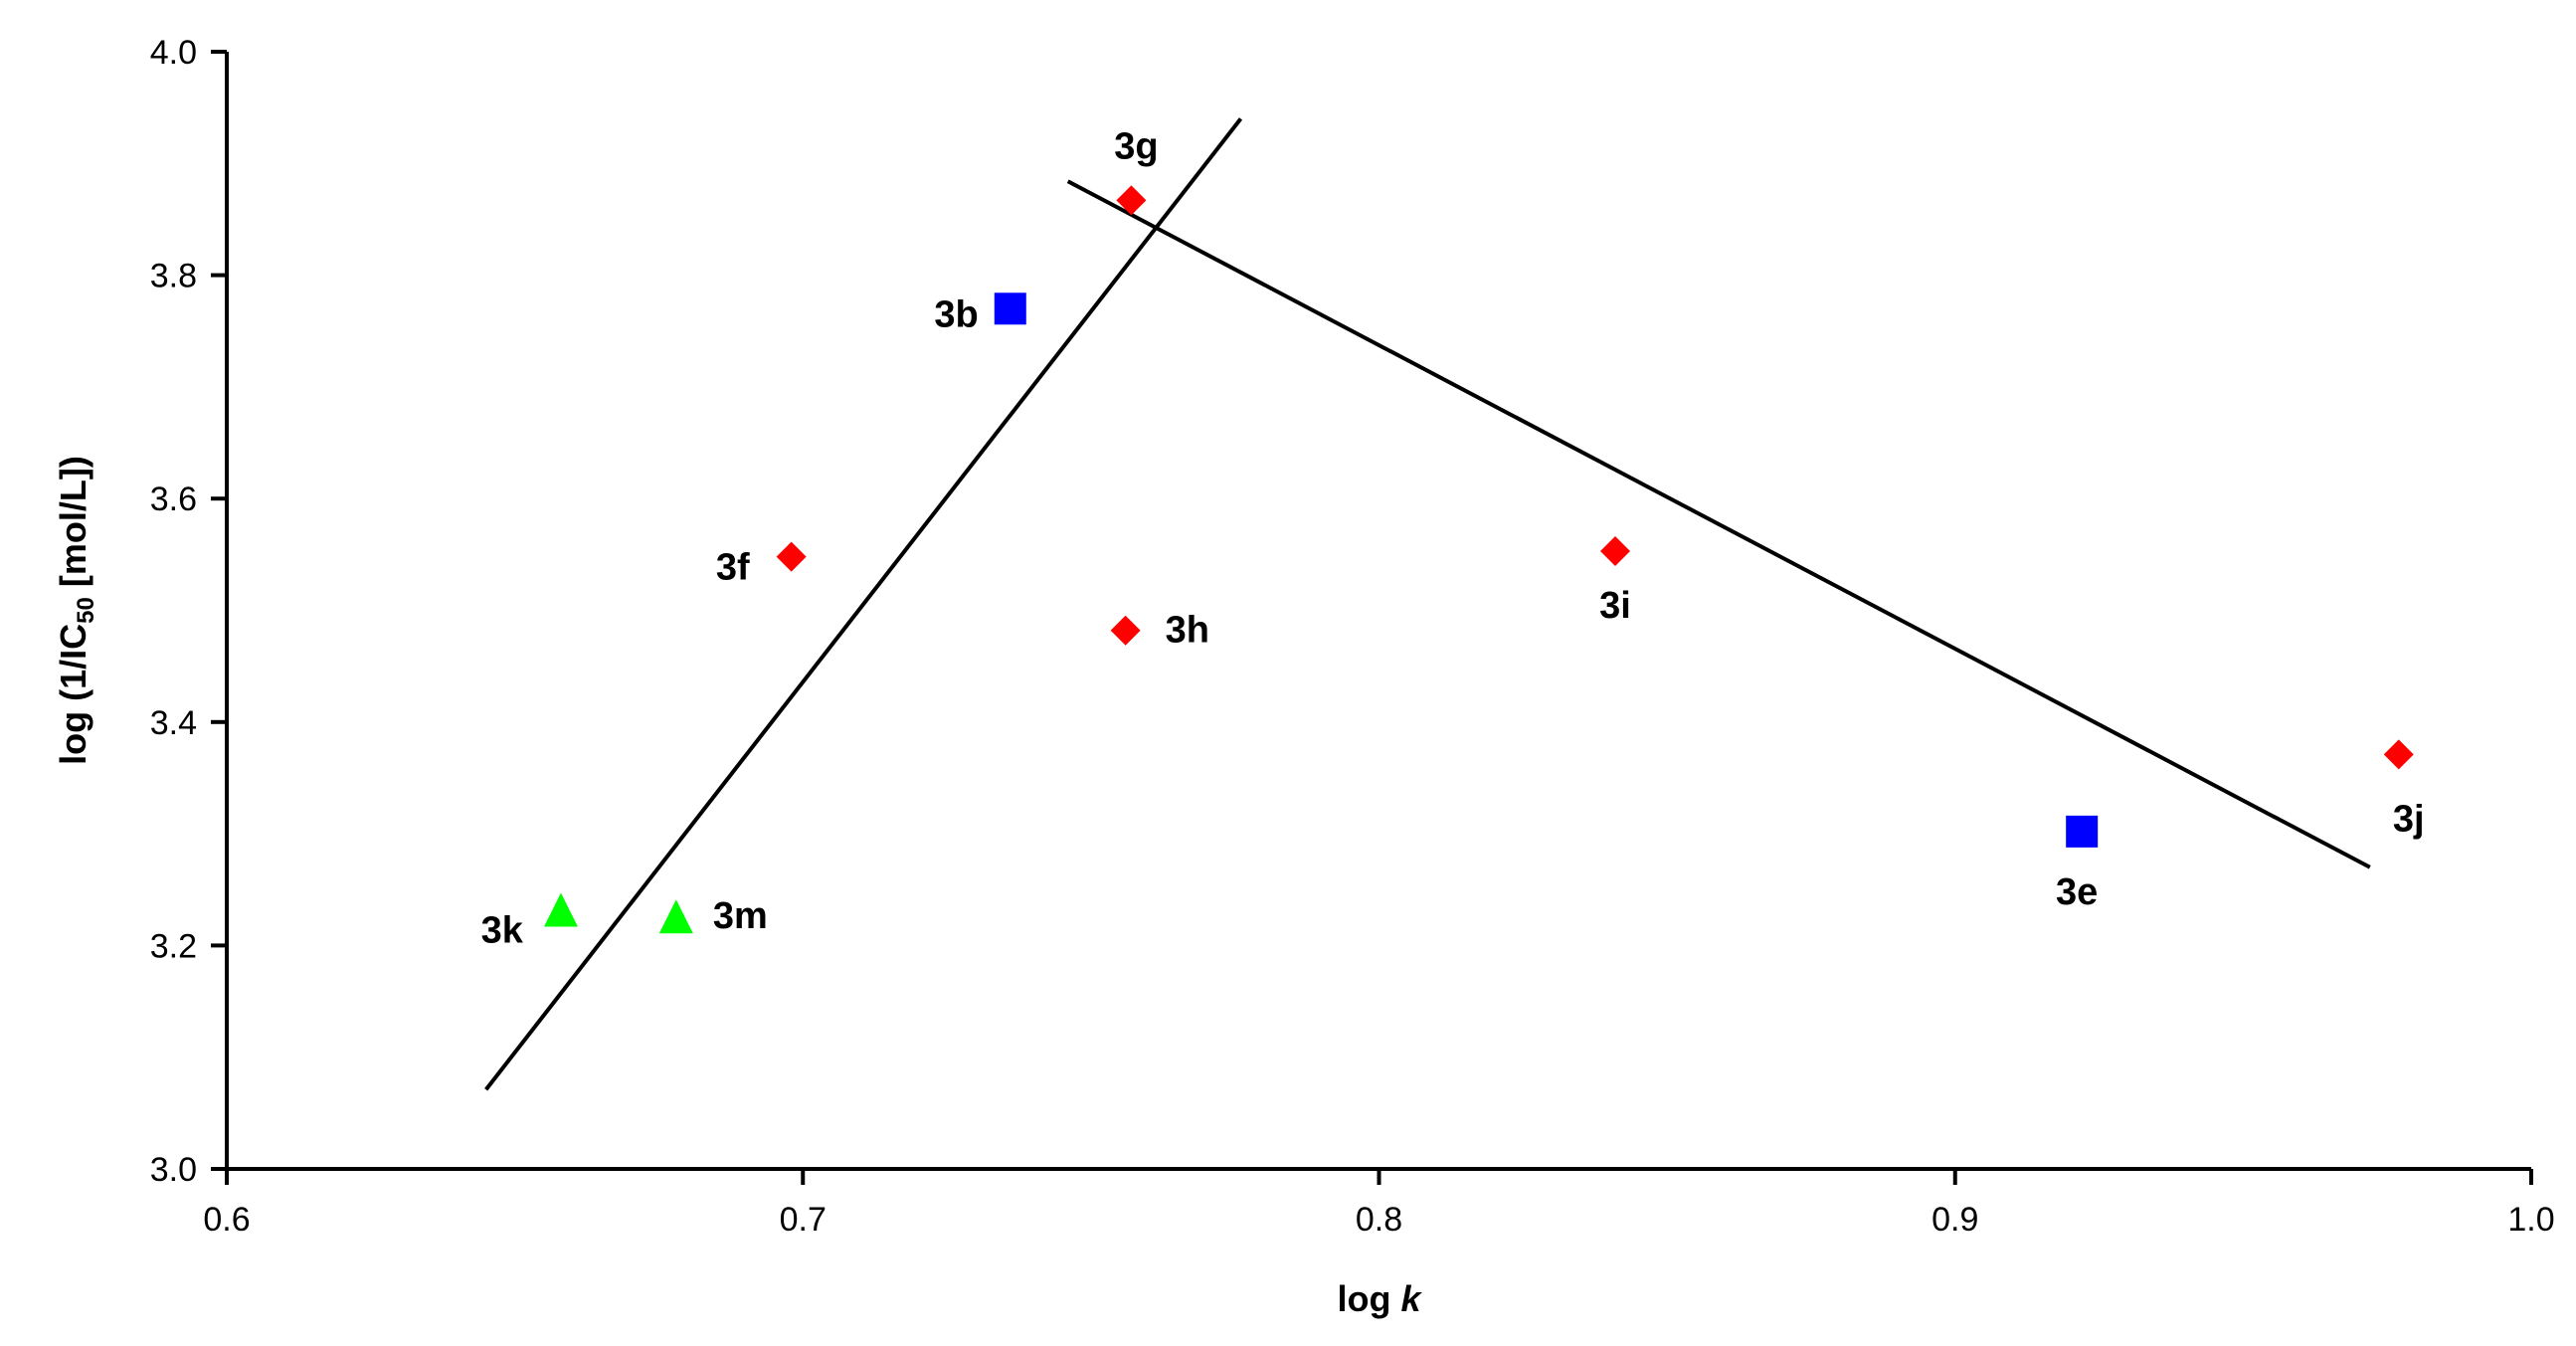 The image size is (2576, 1346). I want to click on data-point-3m, so click(675, 917).